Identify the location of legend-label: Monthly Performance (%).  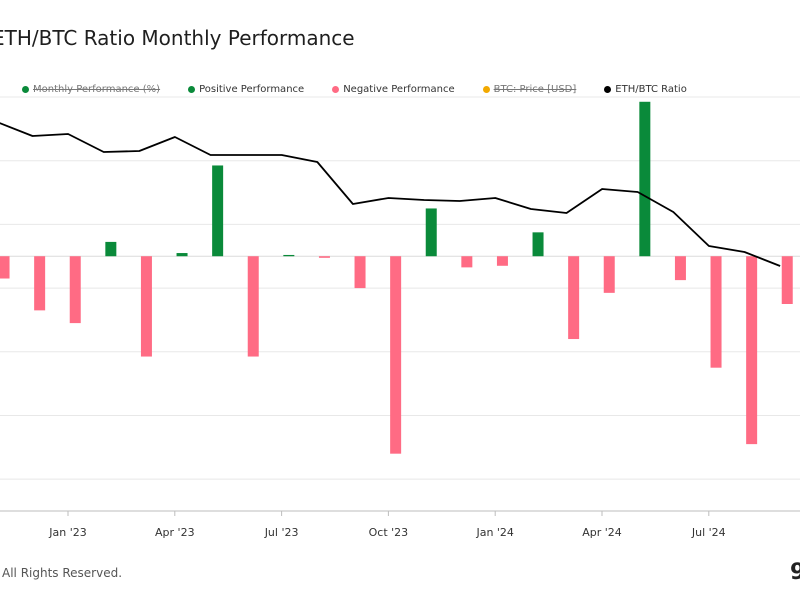
(97, 89).